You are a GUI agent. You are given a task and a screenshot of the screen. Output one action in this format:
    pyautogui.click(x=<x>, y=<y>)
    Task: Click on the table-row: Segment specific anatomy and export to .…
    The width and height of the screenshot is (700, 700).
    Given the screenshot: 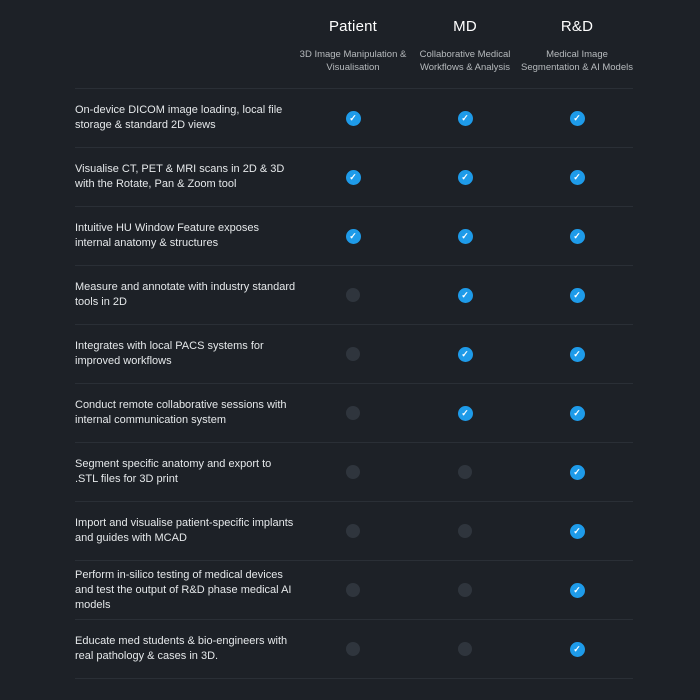 What is the action you would take?
    pyautogui.click(x=354, y=472)
    